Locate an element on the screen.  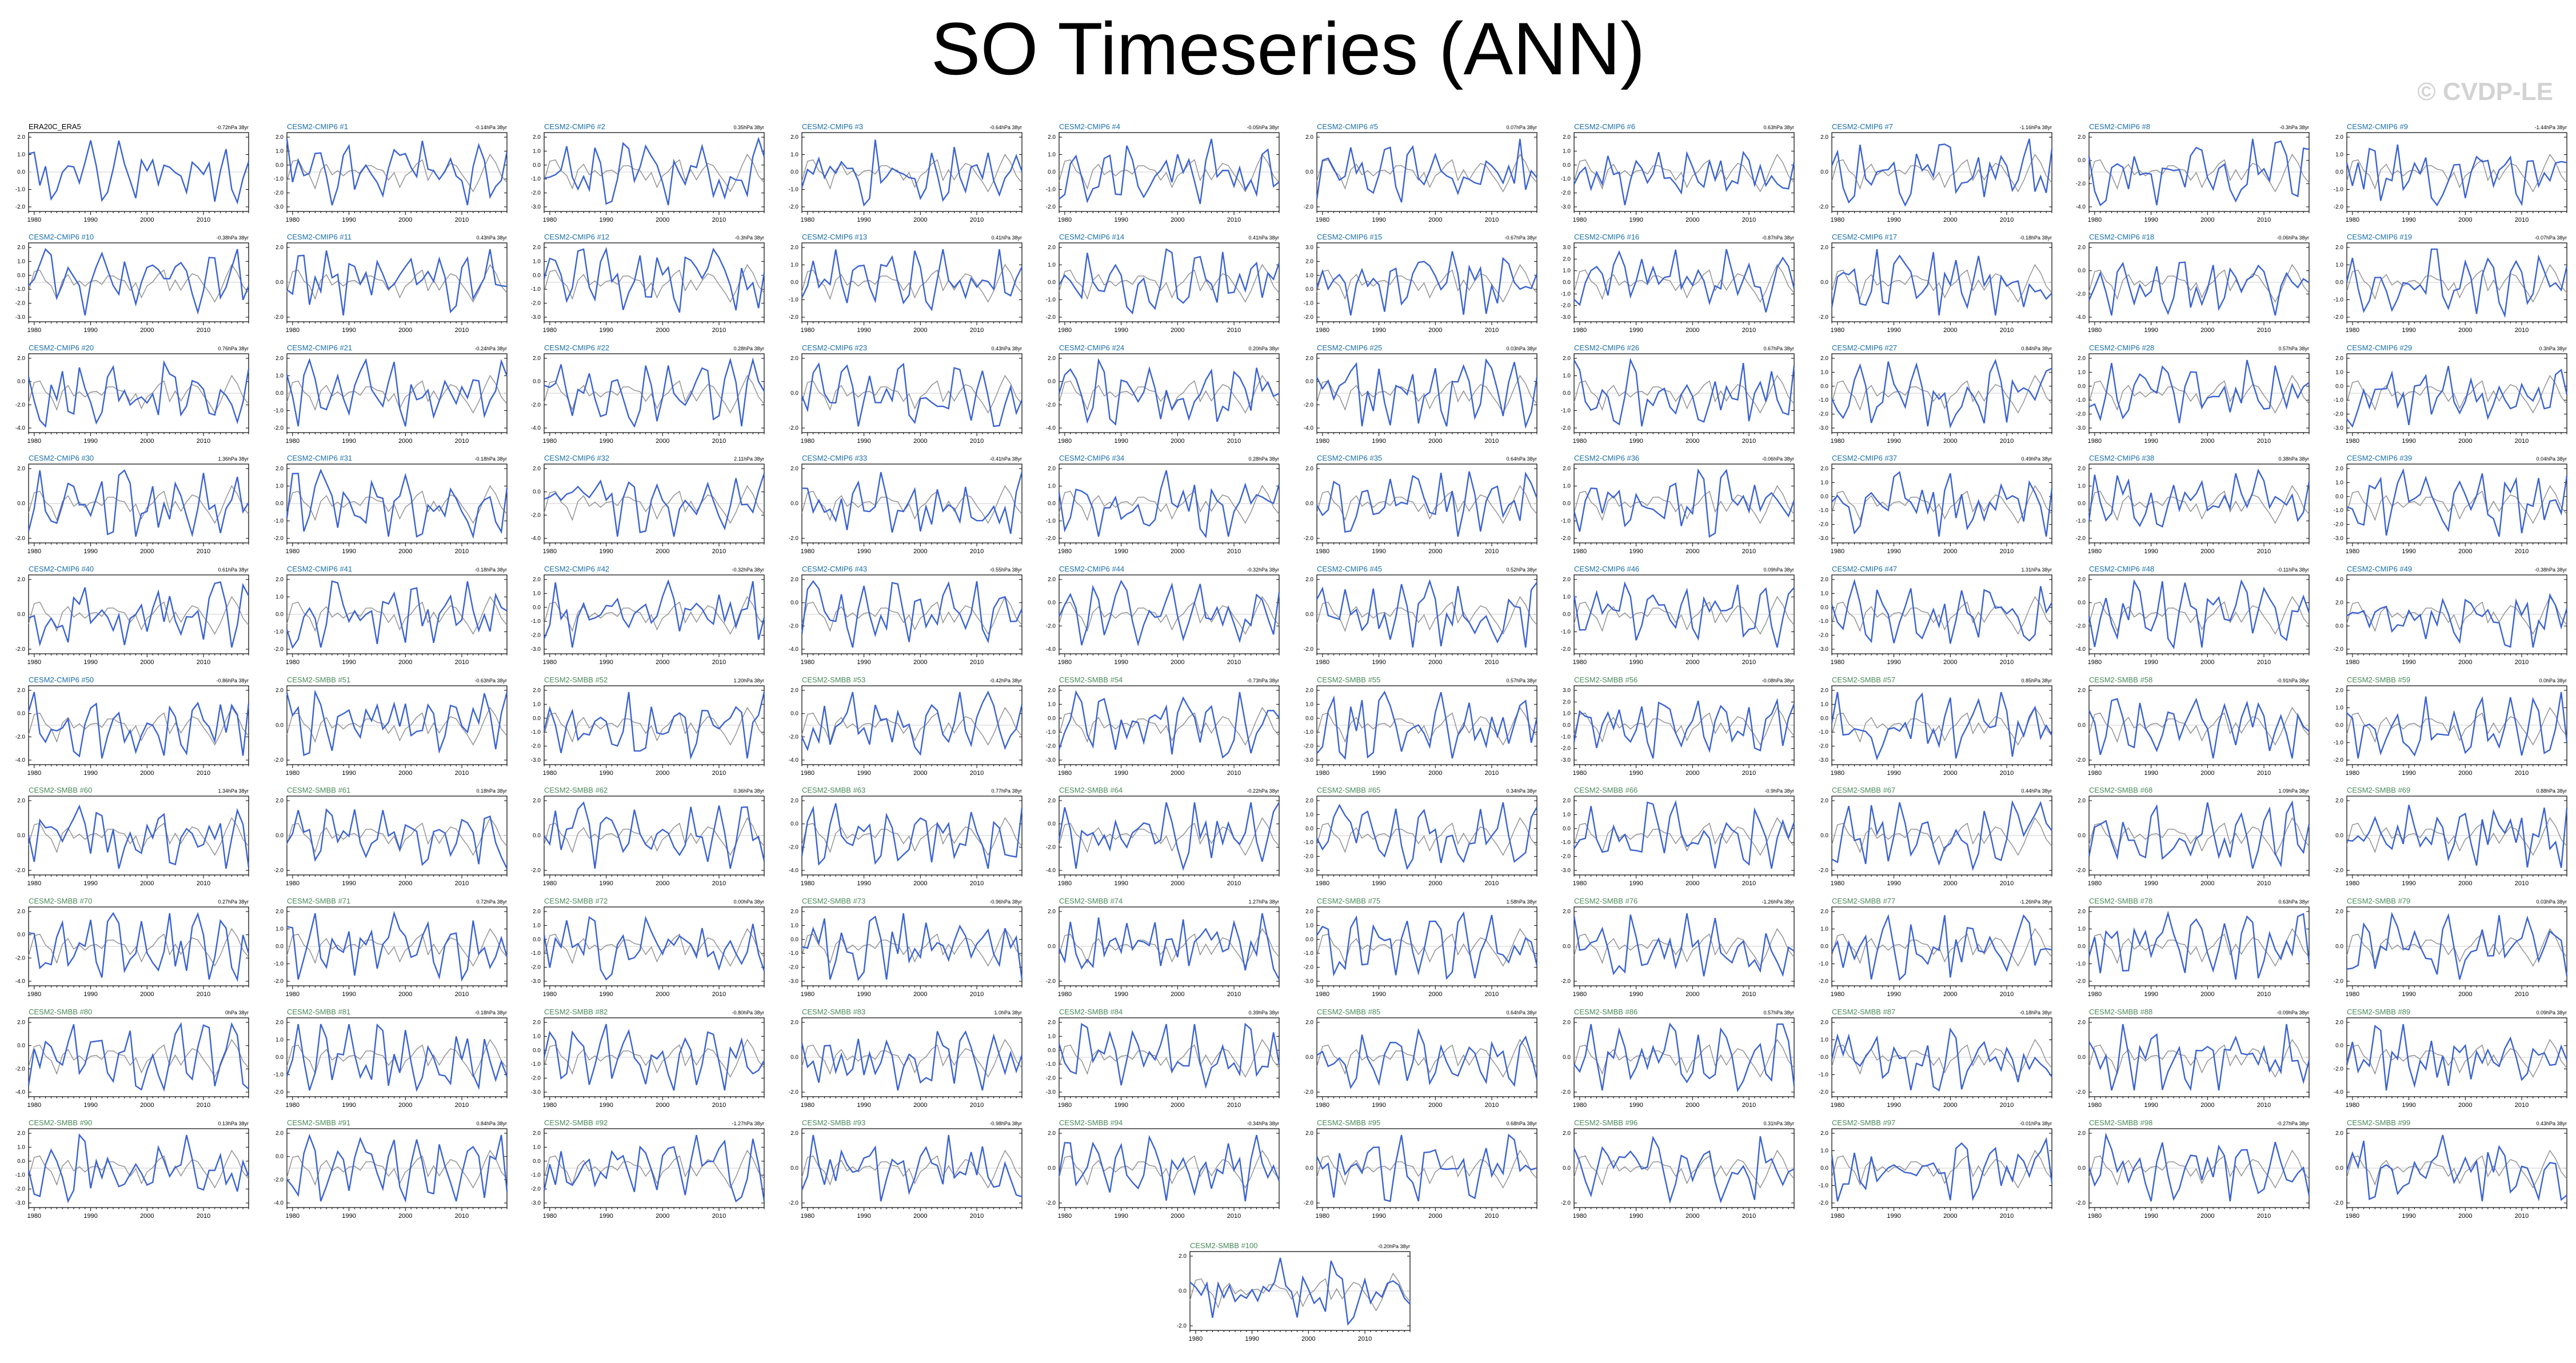
y-tick-label: 3.0 is located at coordinates (1567, 691).